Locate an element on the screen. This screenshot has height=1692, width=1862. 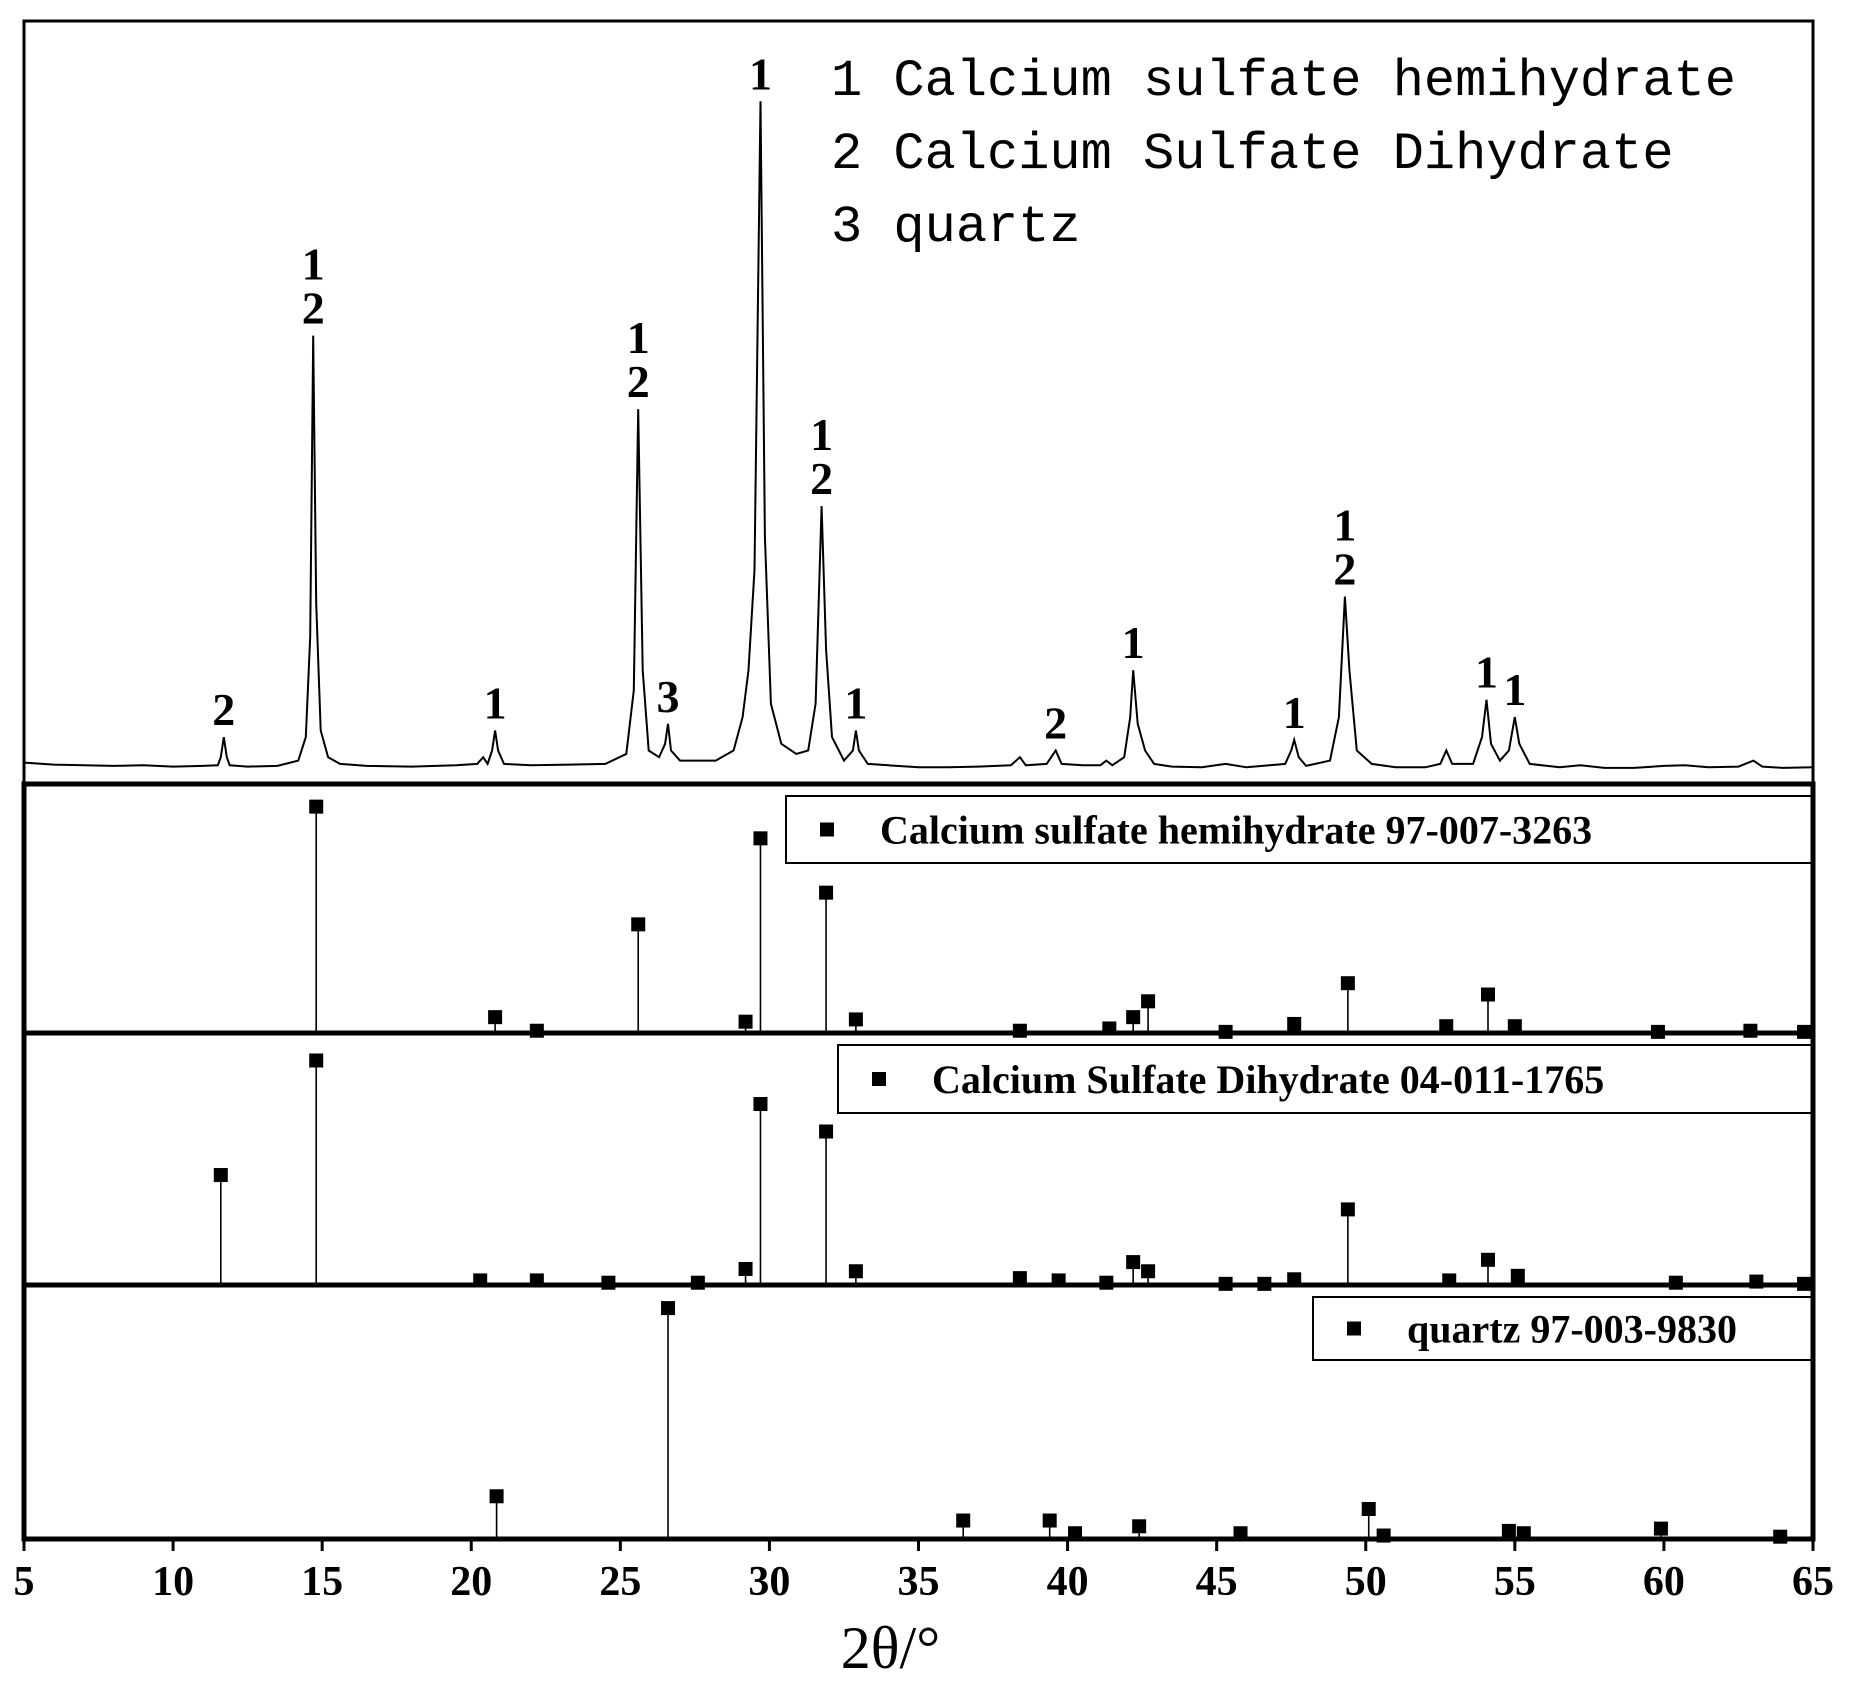
x-tick-label: 60 is located at coordinates (1664, 1582).